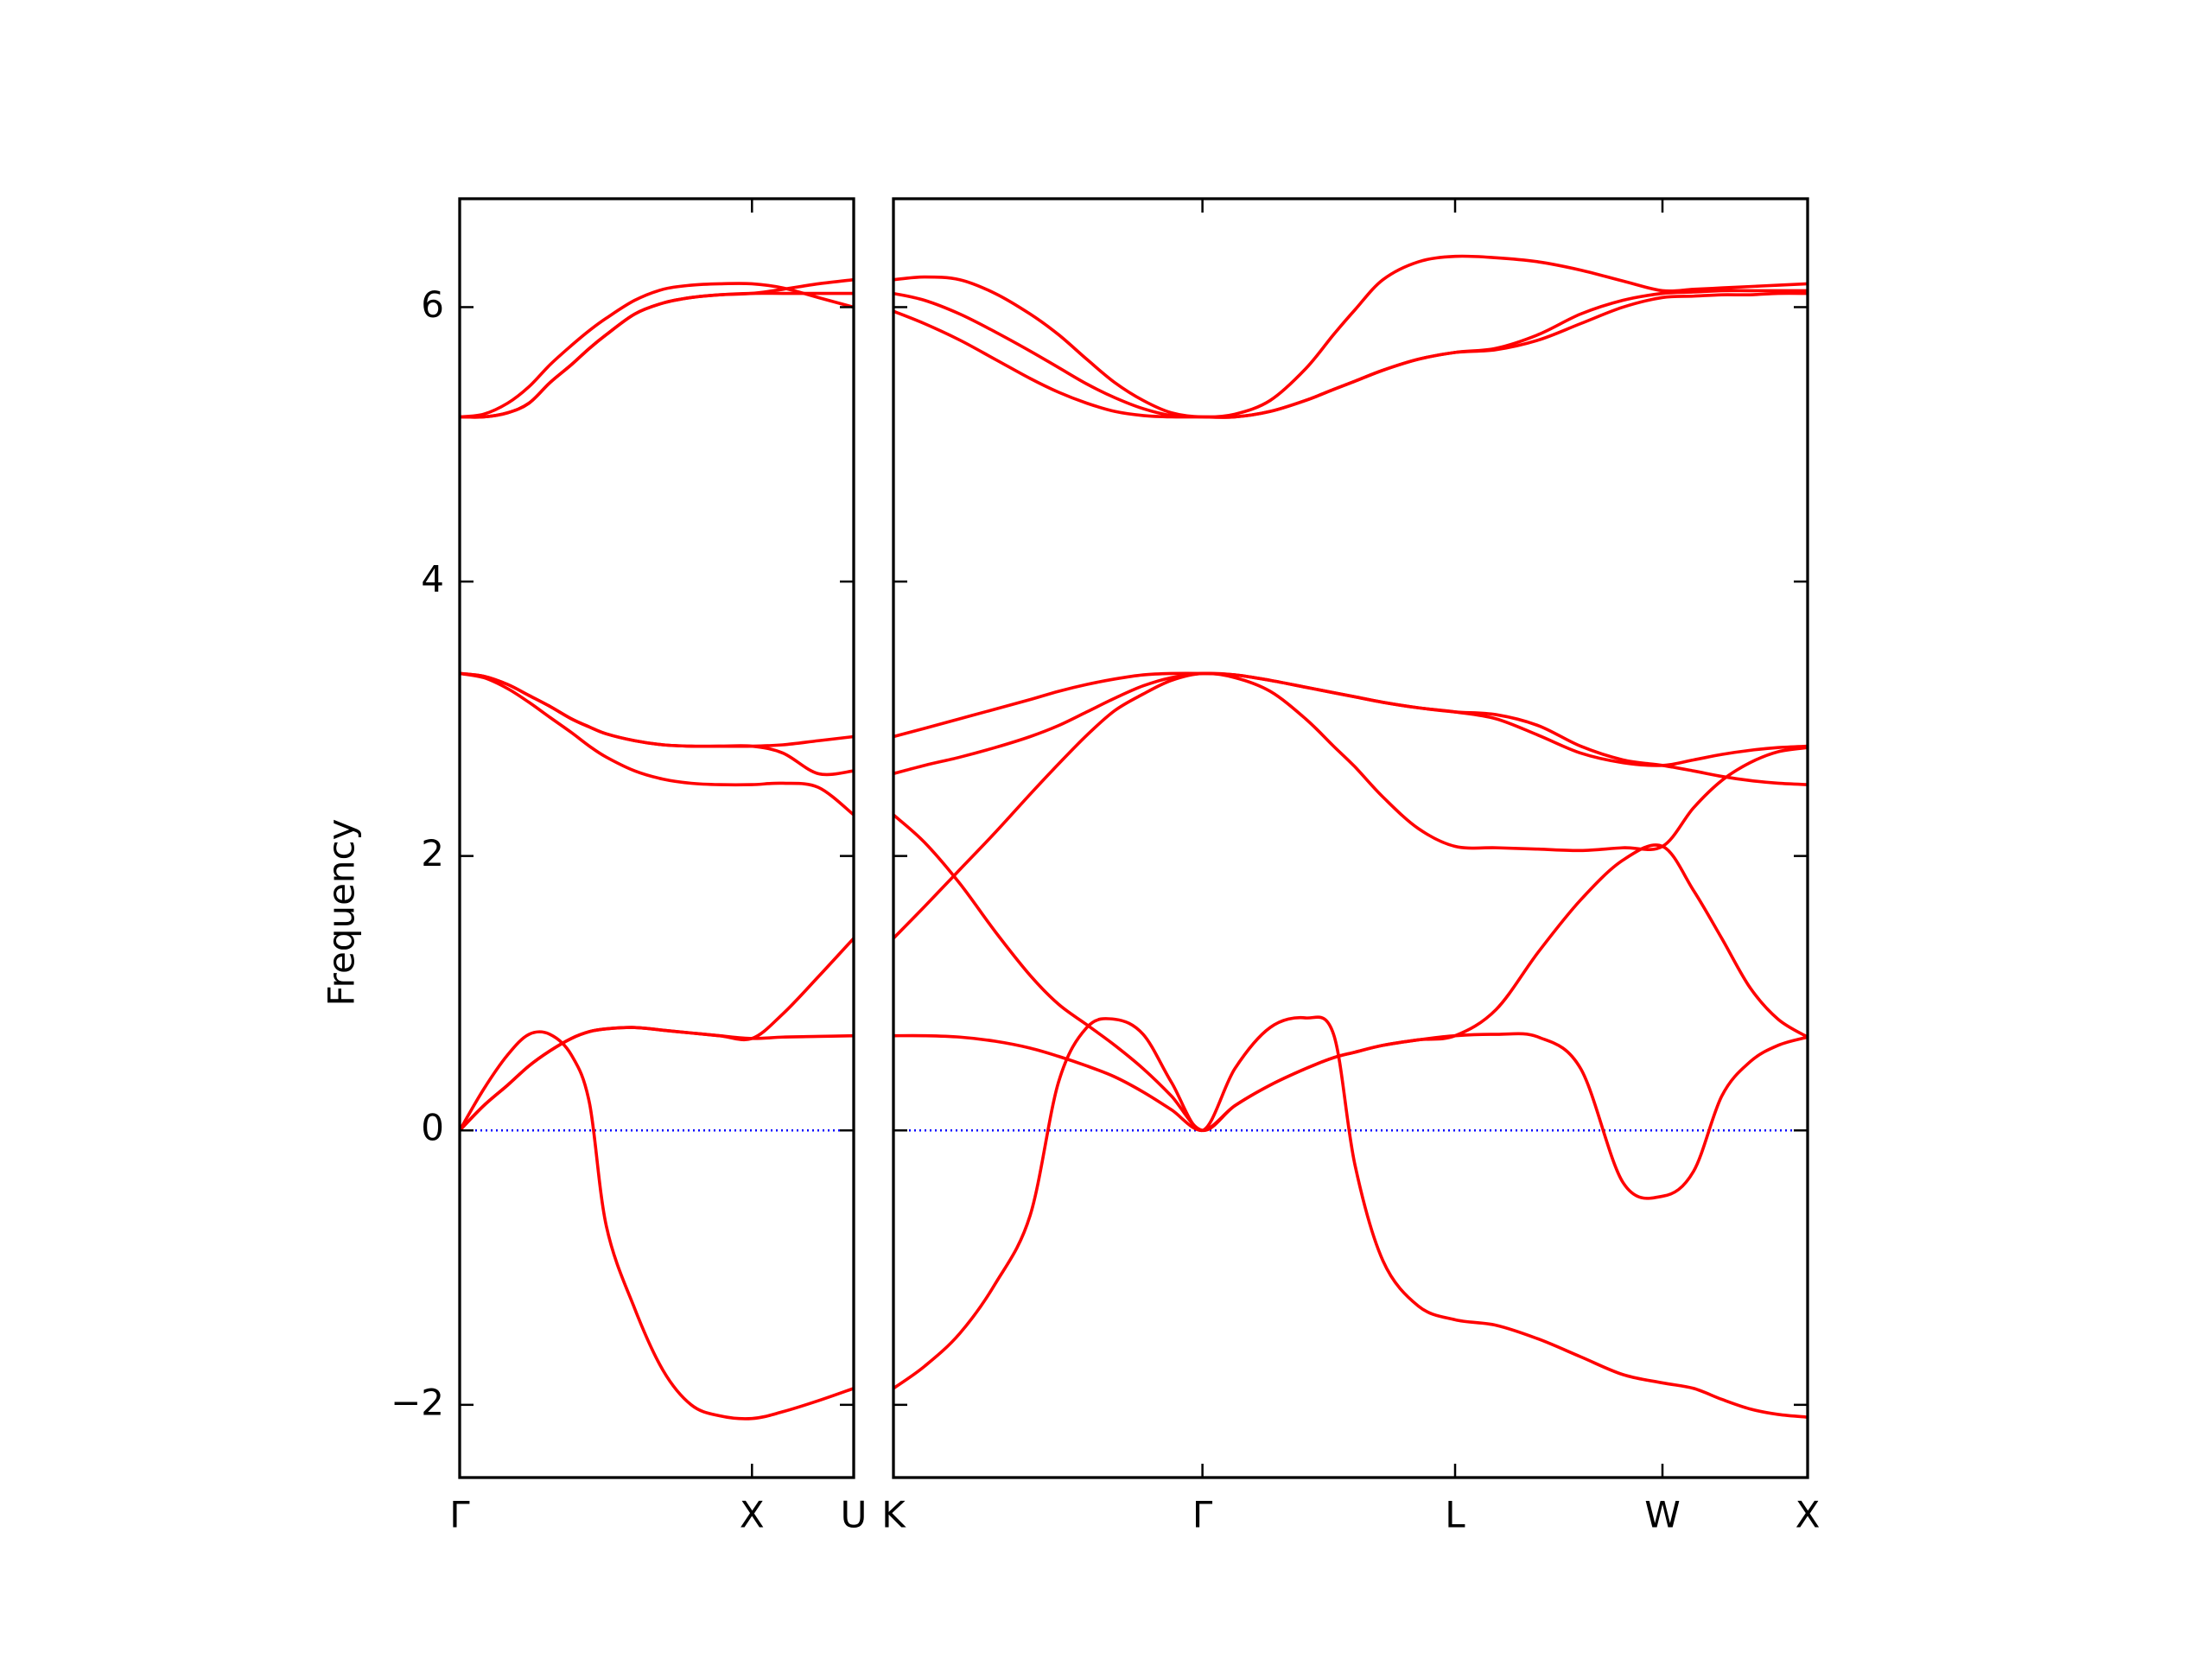 This screenshot has height=1659, width=2212. I want to click on plot-frame, so click(656, 838).